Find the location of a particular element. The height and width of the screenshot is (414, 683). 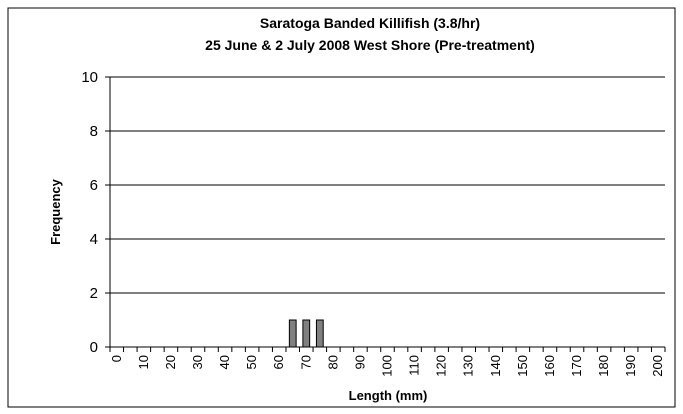

x-tick-label: 160 is located at coordinates (549, 366).